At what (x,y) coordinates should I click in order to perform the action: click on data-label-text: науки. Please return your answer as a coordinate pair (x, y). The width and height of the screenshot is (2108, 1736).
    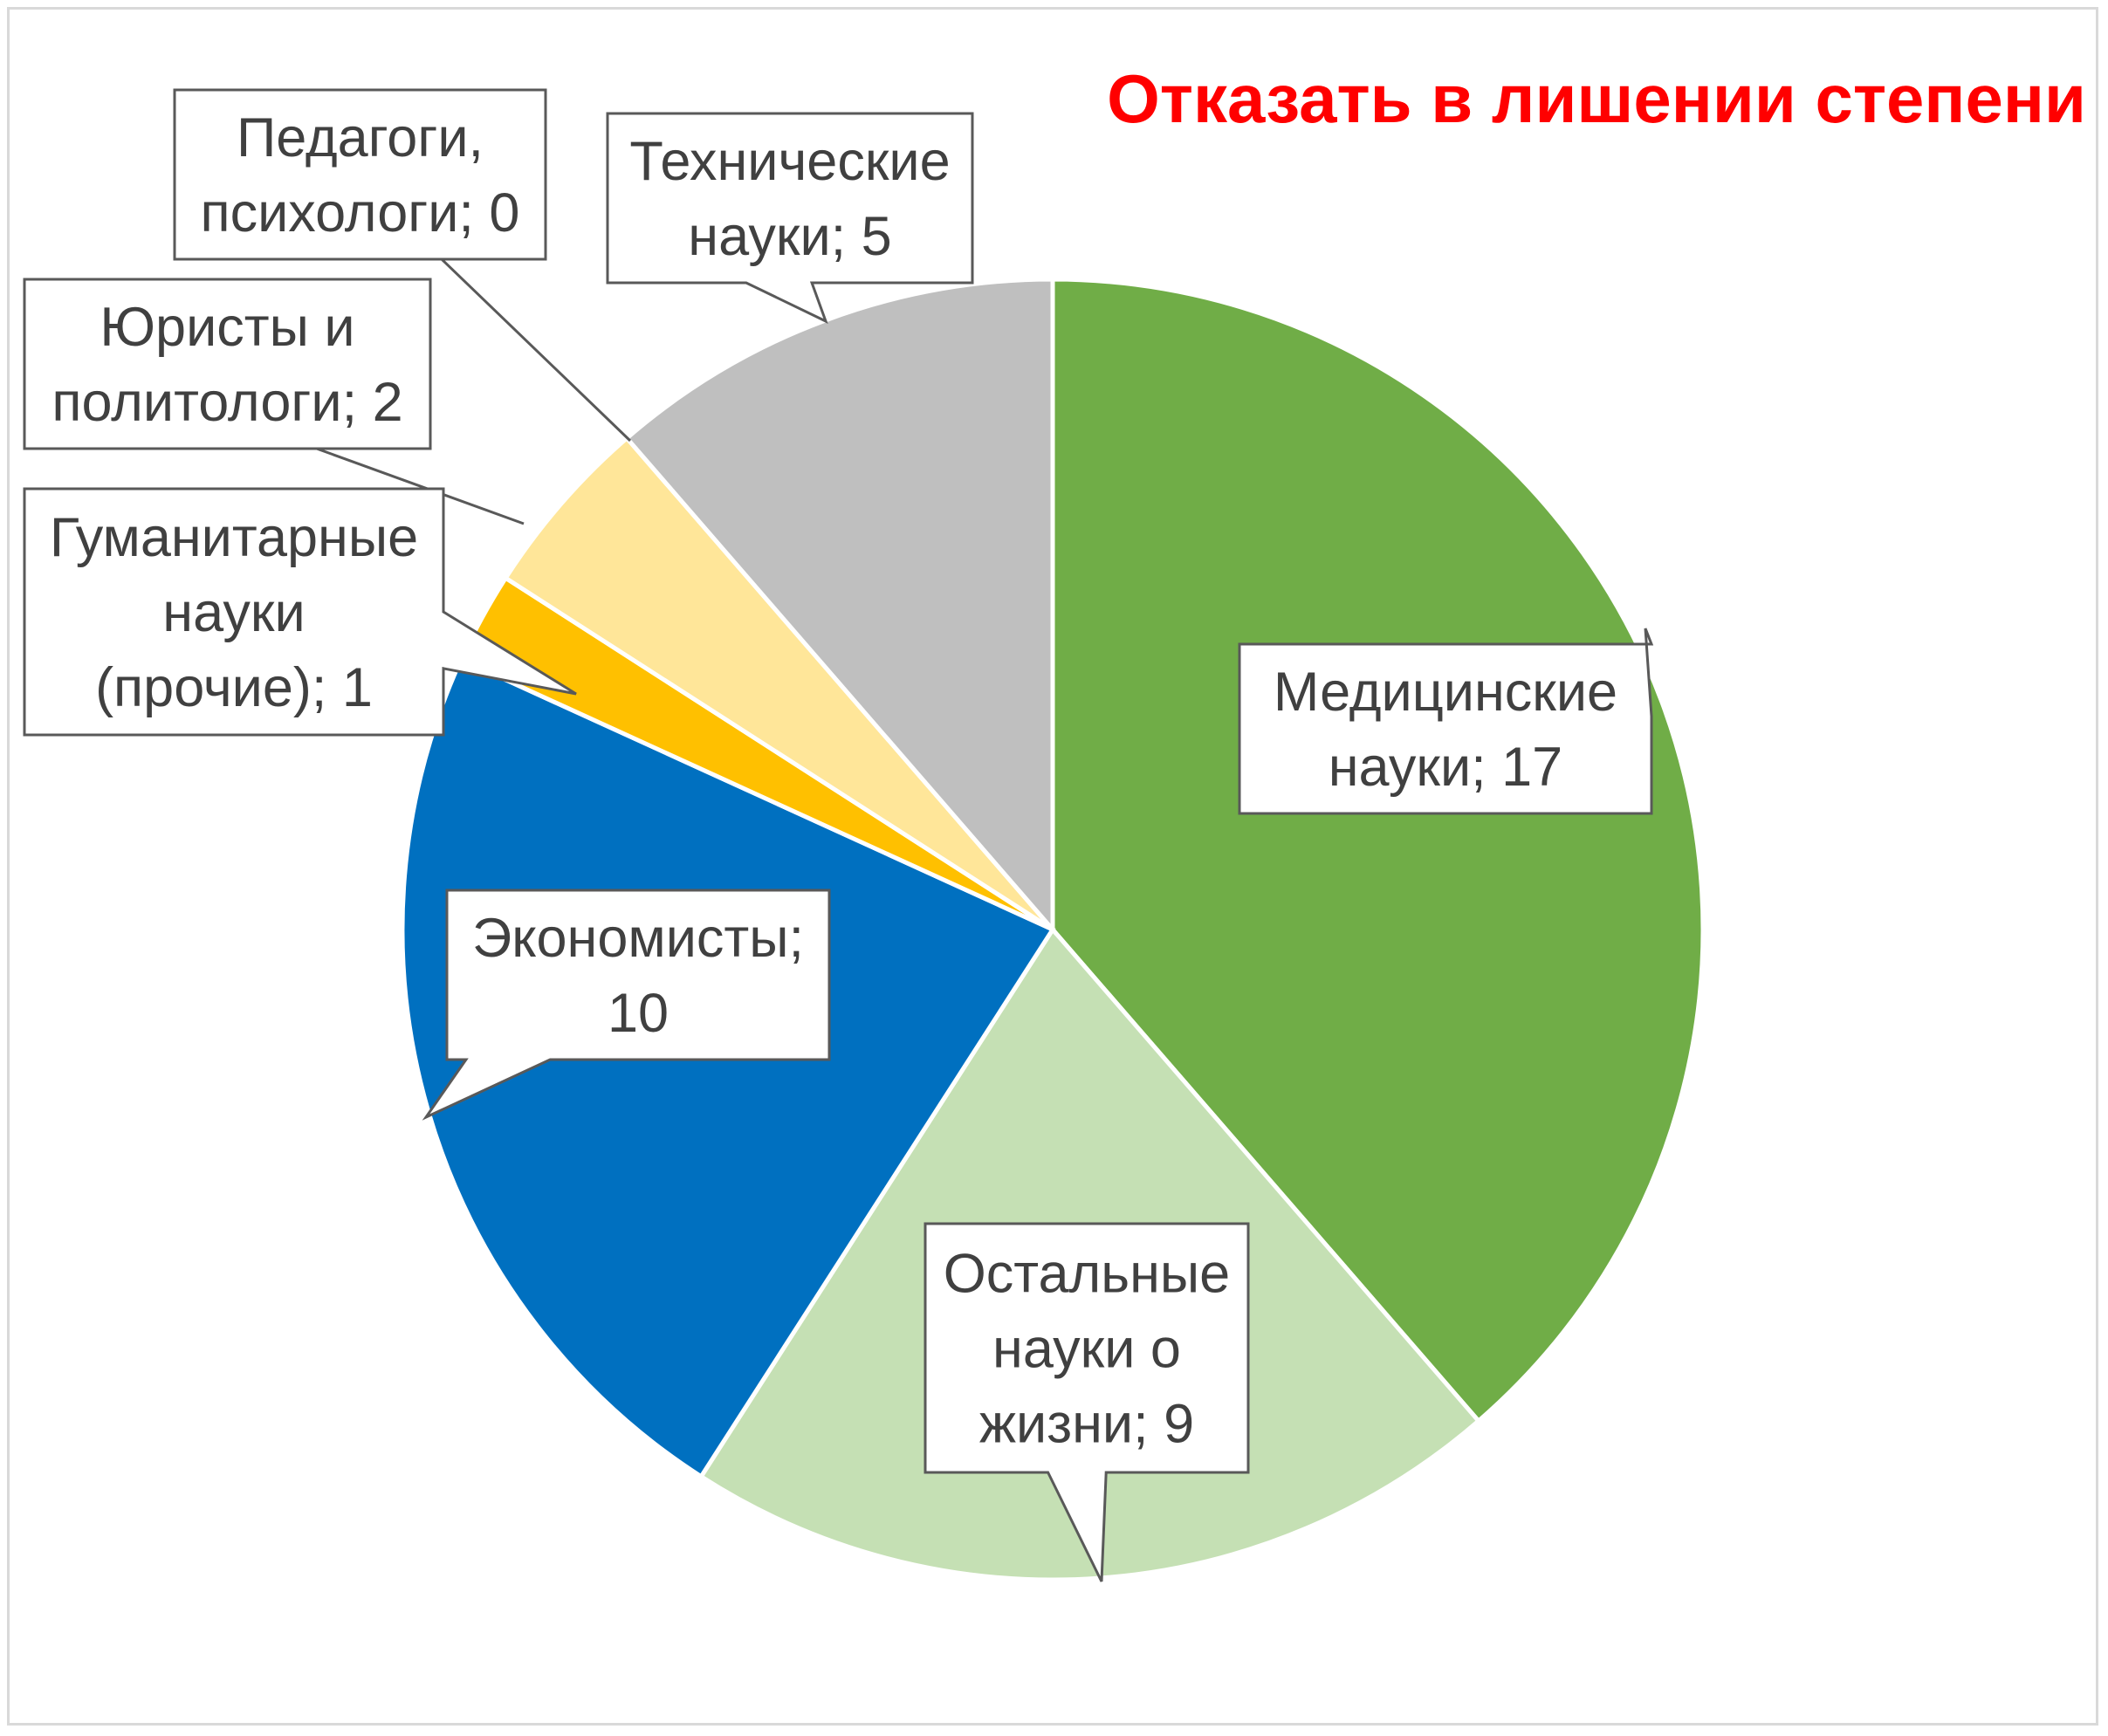
    Looking at the image, I should click on (234, 612).